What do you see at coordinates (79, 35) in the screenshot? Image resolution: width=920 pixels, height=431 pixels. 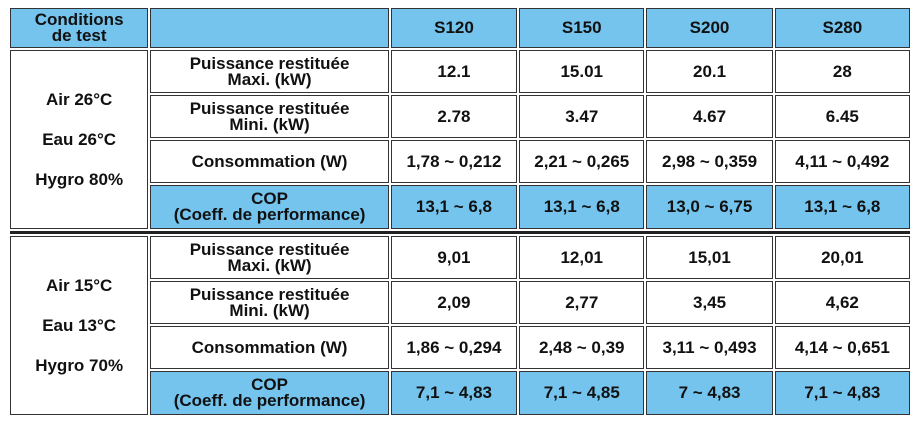 I see `header-text: de test` at bounding box center [79, 35].